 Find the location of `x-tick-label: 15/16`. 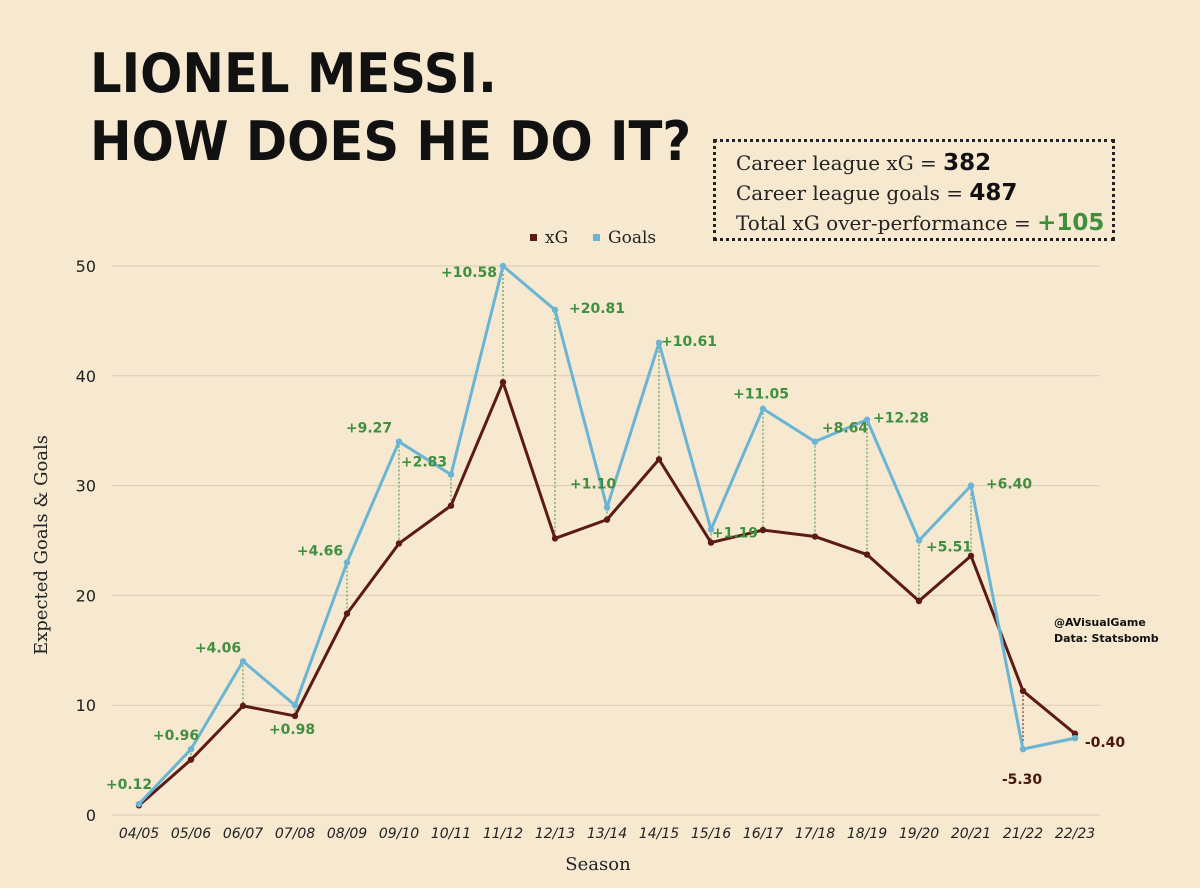

x-tick-label: 15/16 is located at coordinates (711, 834).